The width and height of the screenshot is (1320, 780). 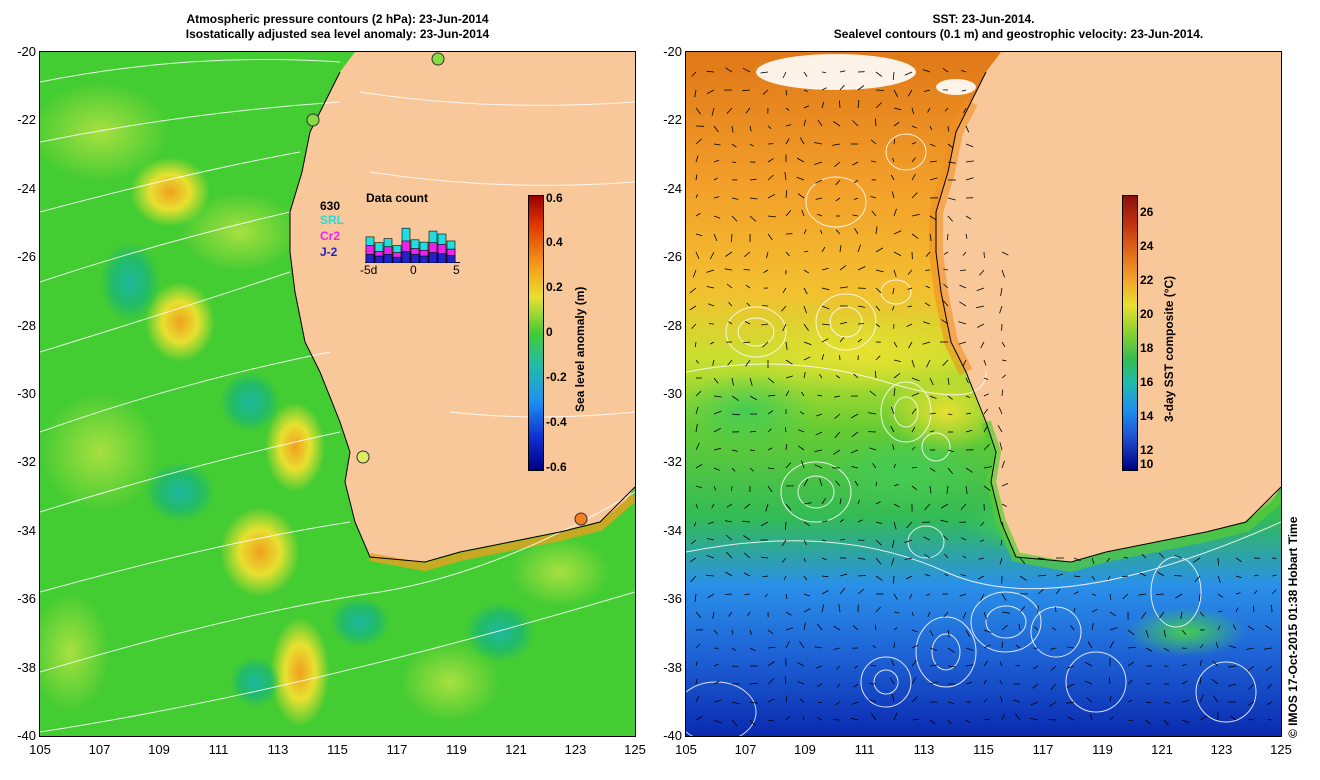 What do you see at coordinates (554, 287) in the screenshot?
I see `sla-cbar-tick-2: 0.2` at bounding box center [554, 287].